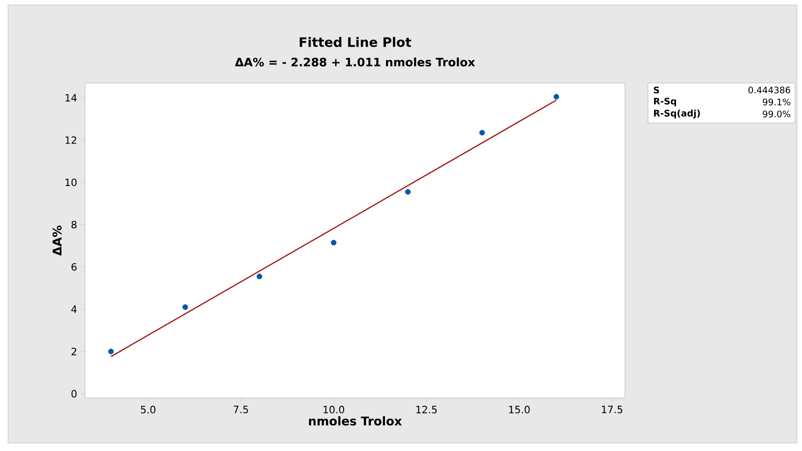 This screenshot has width=802, height=451. Describe the element at coordinates (776, 102) in the screenshot. I see `text: 99.1%` at that location.